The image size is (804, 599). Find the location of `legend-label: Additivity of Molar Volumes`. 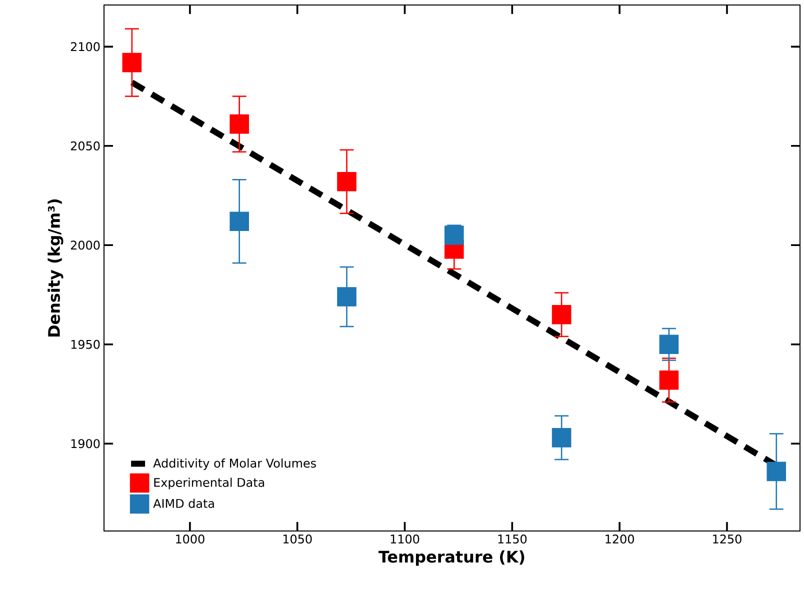

legend-label: Additivity of Molar Volumes is located at coordinates (234, 464).